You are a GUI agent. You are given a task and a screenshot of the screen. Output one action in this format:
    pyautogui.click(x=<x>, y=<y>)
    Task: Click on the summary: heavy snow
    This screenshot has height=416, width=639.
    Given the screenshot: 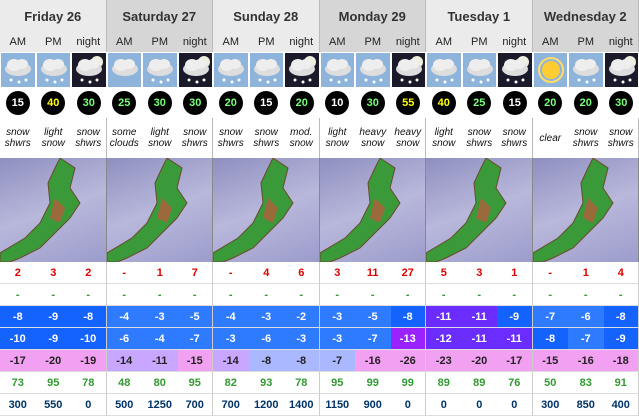 What is the action you would take?
    pyautogui.click(x=408, y=138)
    